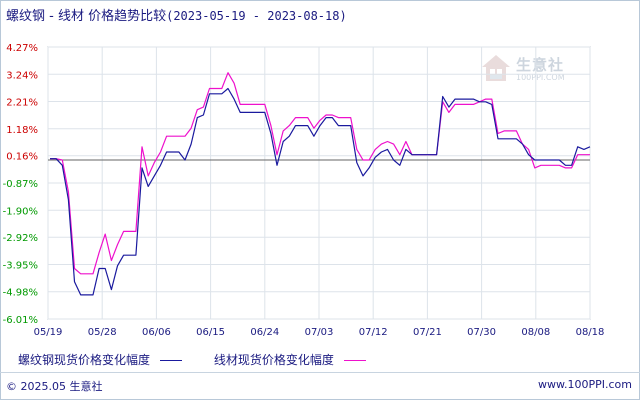 Image resolution: width=640 pixels, height=400 pixels. I want to click on chart-title: 螺纹钢 - 线材 价格趋势比较(2023-05-19 - 2023-08-18), so click(176, 14).